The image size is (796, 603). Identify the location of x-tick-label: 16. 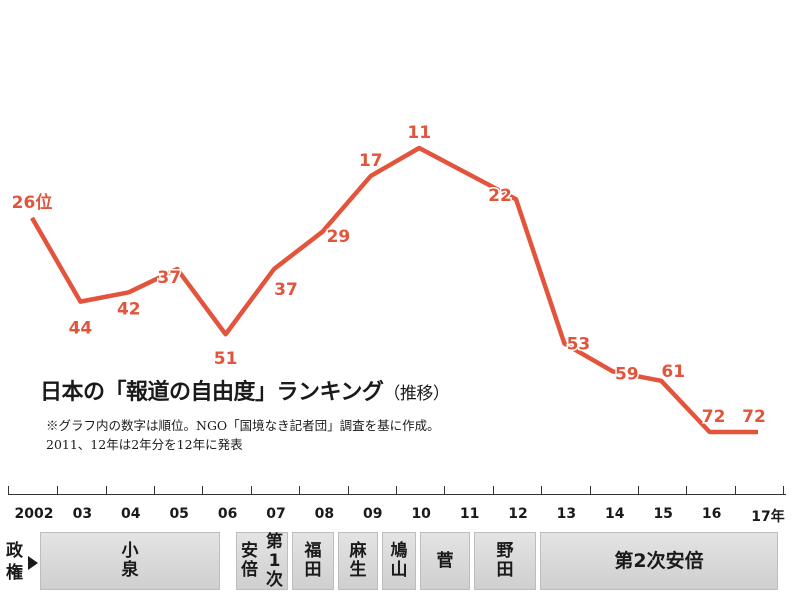
(711, 514).